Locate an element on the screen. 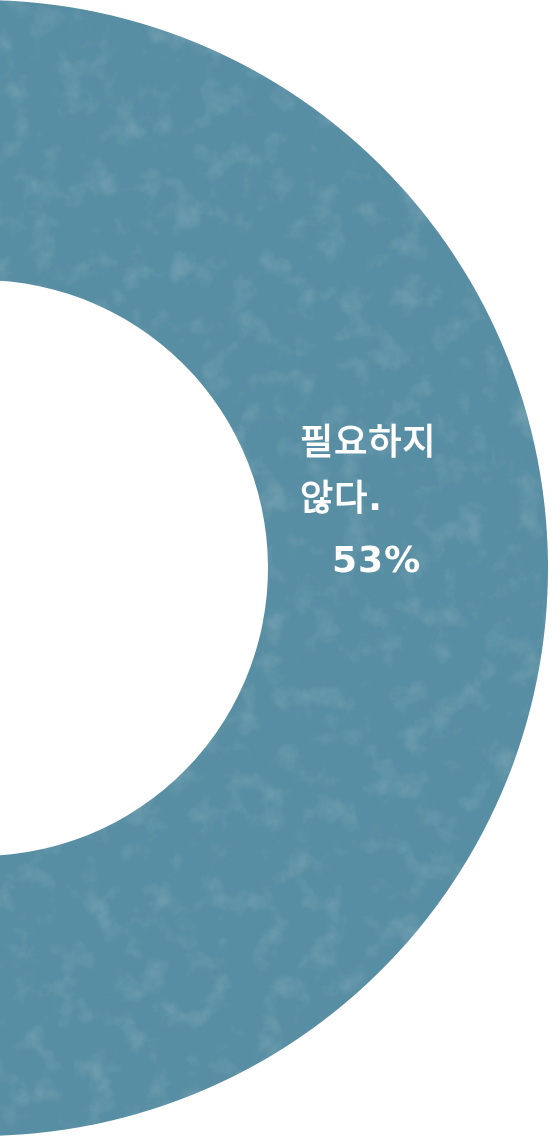 This screenshot has width=559, height=1147. slice-value-label: 53% is located at coordinates (377, 560).